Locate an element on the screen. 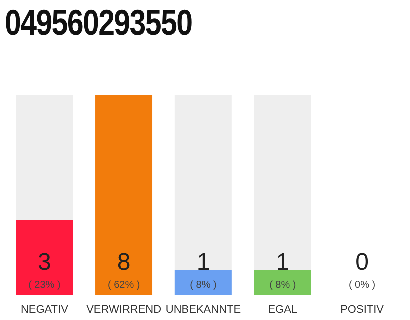  x-tick-label: NEGATIV is located at coordinates (45, 310).